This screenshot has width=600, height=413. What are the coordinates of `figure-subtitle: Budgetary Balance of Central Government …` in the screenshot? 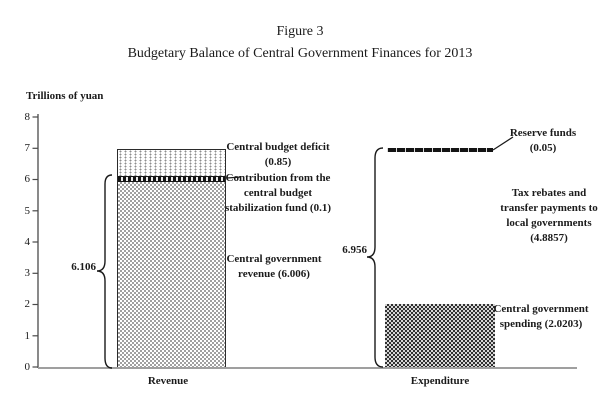 It's located at (300, 53).